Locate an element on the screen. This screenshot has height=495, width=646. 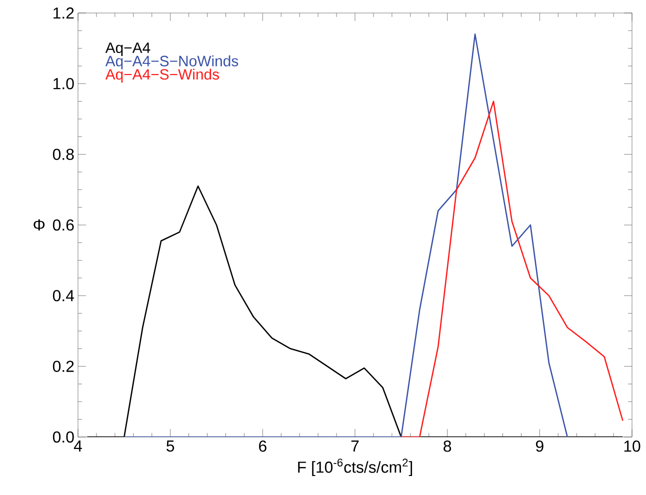
y-tick-label: 1.0 is located at coordinates (64, 84).